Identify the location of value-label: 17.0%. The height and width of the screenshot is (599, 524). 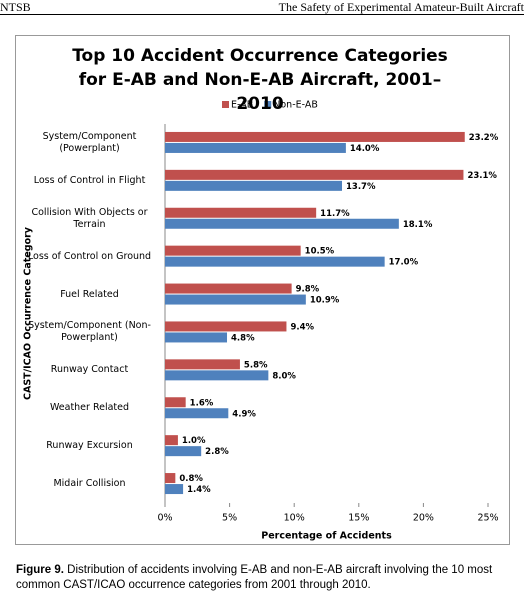
(404, 263).